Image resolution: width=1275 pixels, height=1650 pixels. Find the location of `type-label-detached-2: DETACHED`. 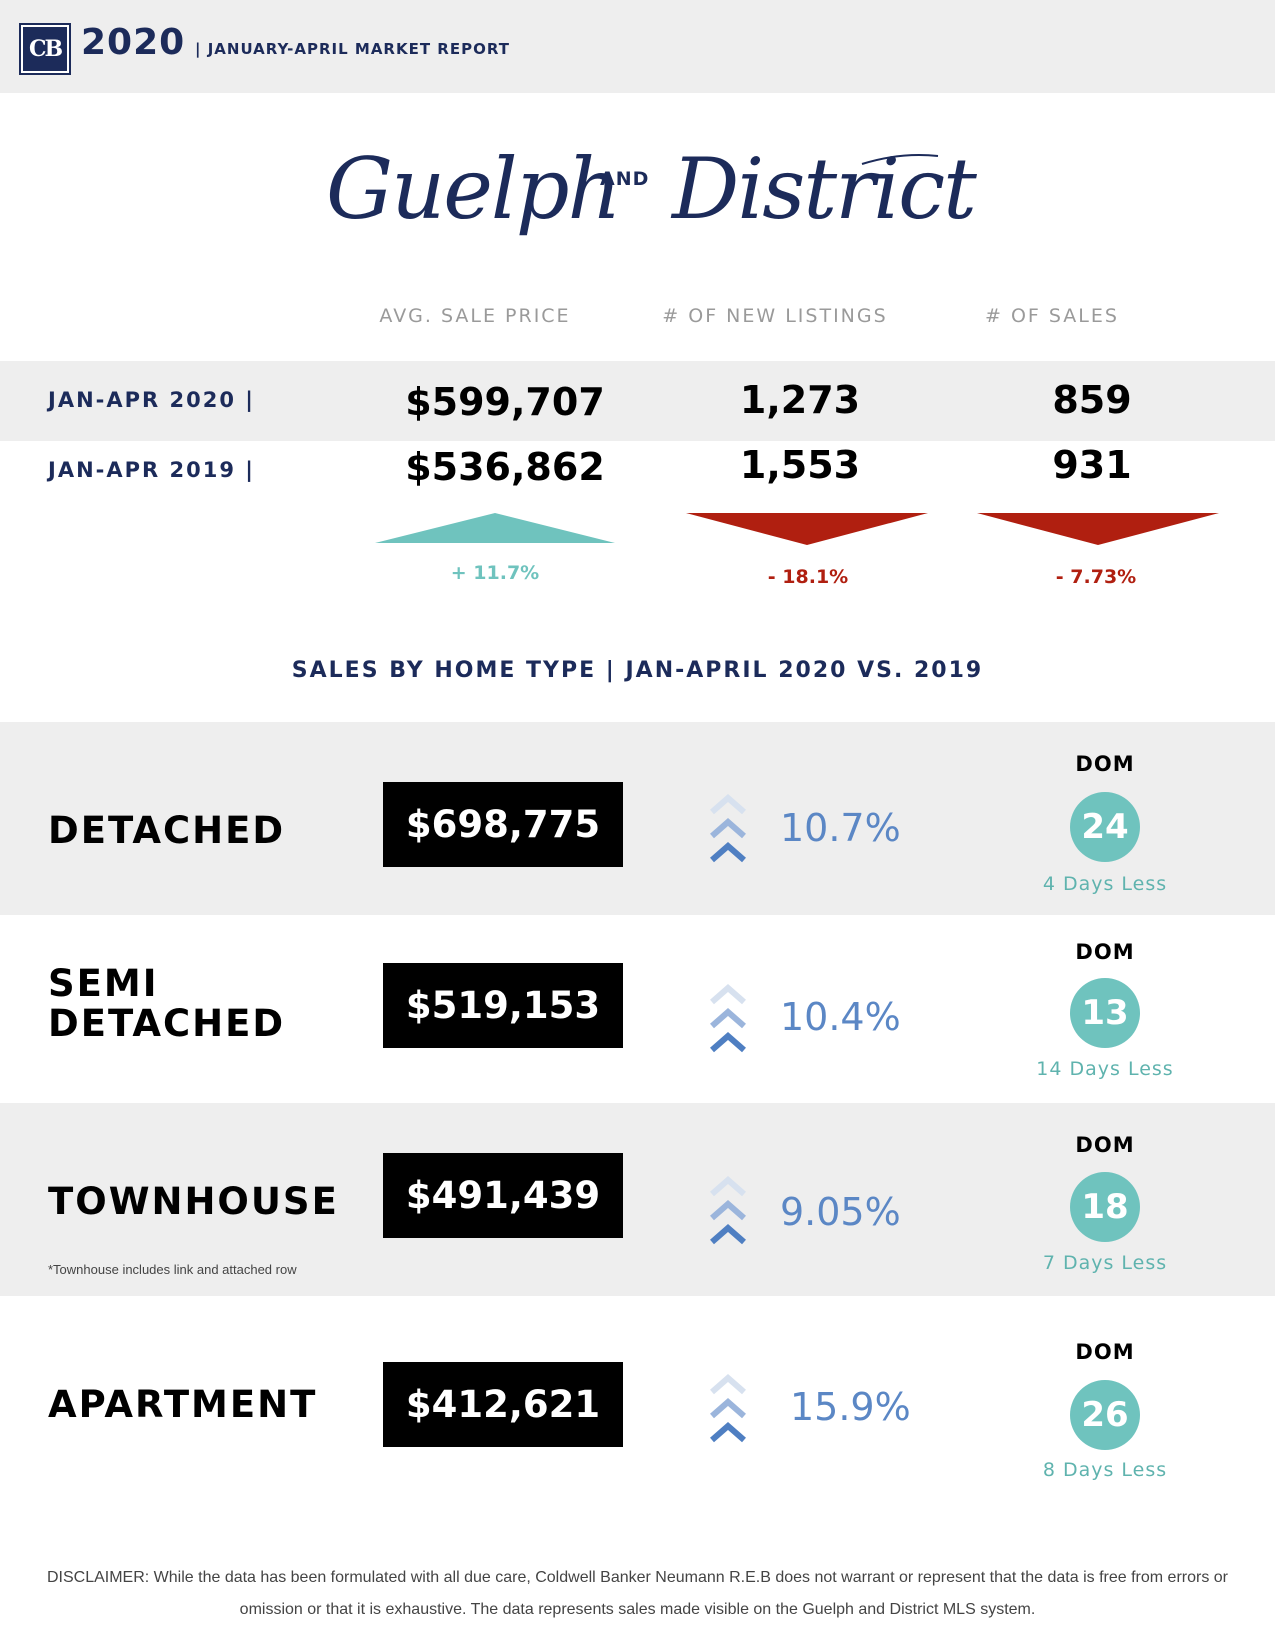

type-label-detached-2: DETACHED is located at coordinates (167, 1023).